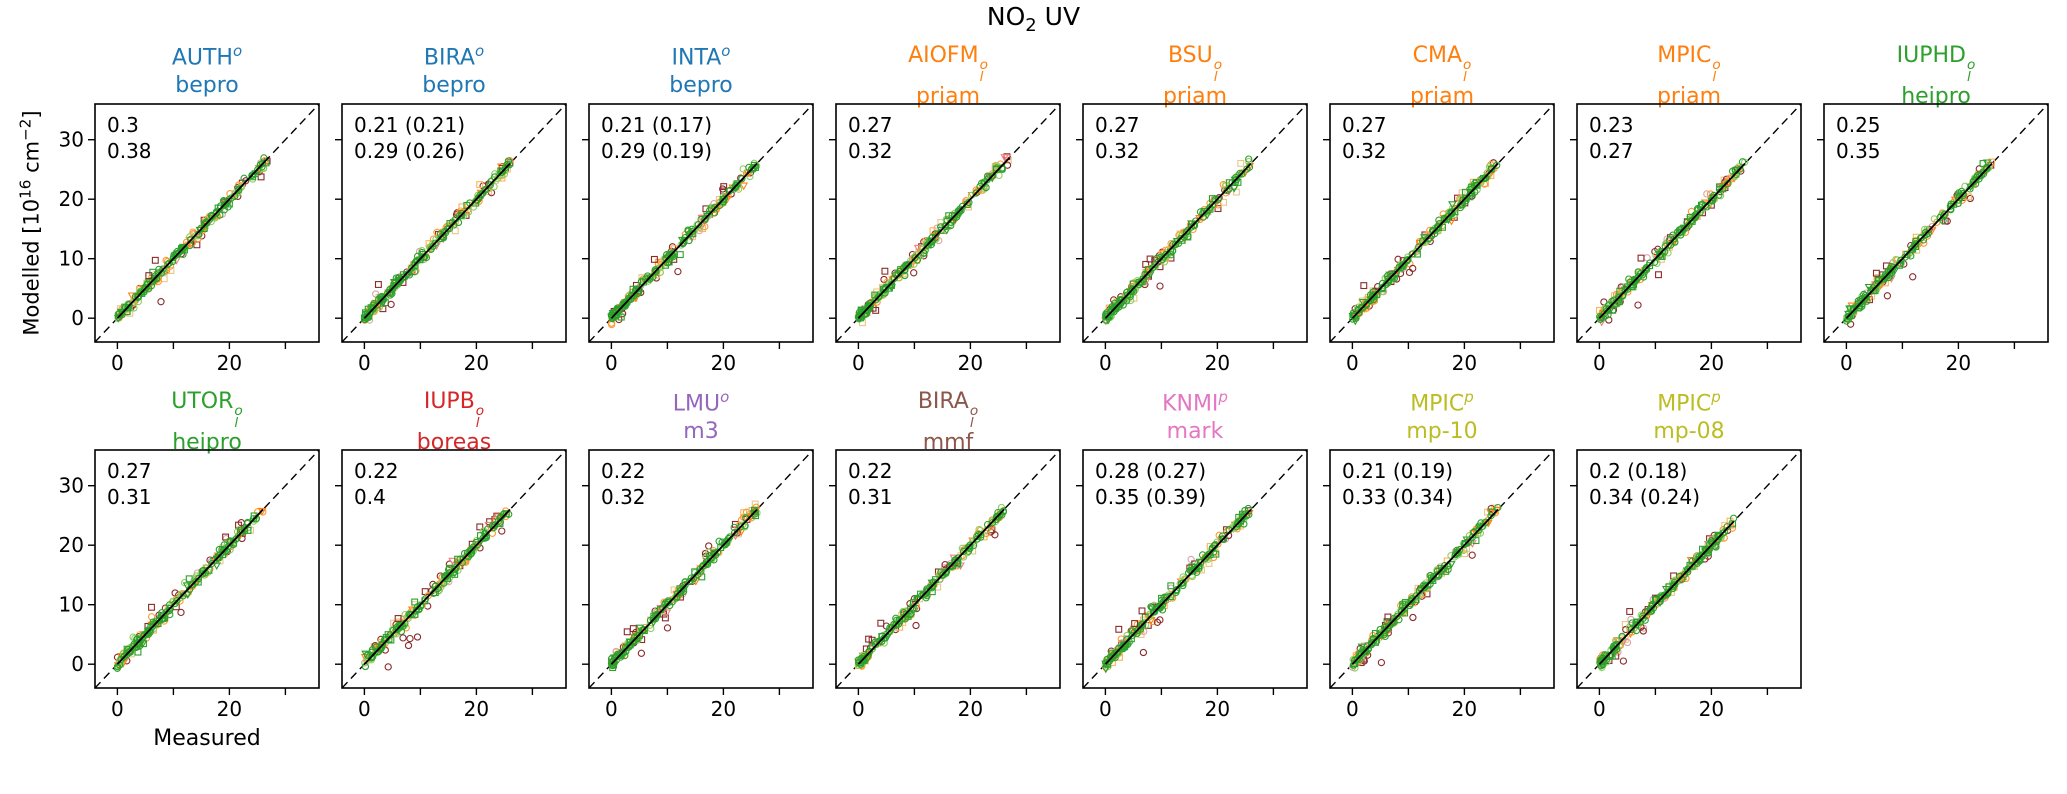 The width and height of the screenshot is (2067, 794). I want to click on panel-title: MPICp mp-10, so click(1442, 417).